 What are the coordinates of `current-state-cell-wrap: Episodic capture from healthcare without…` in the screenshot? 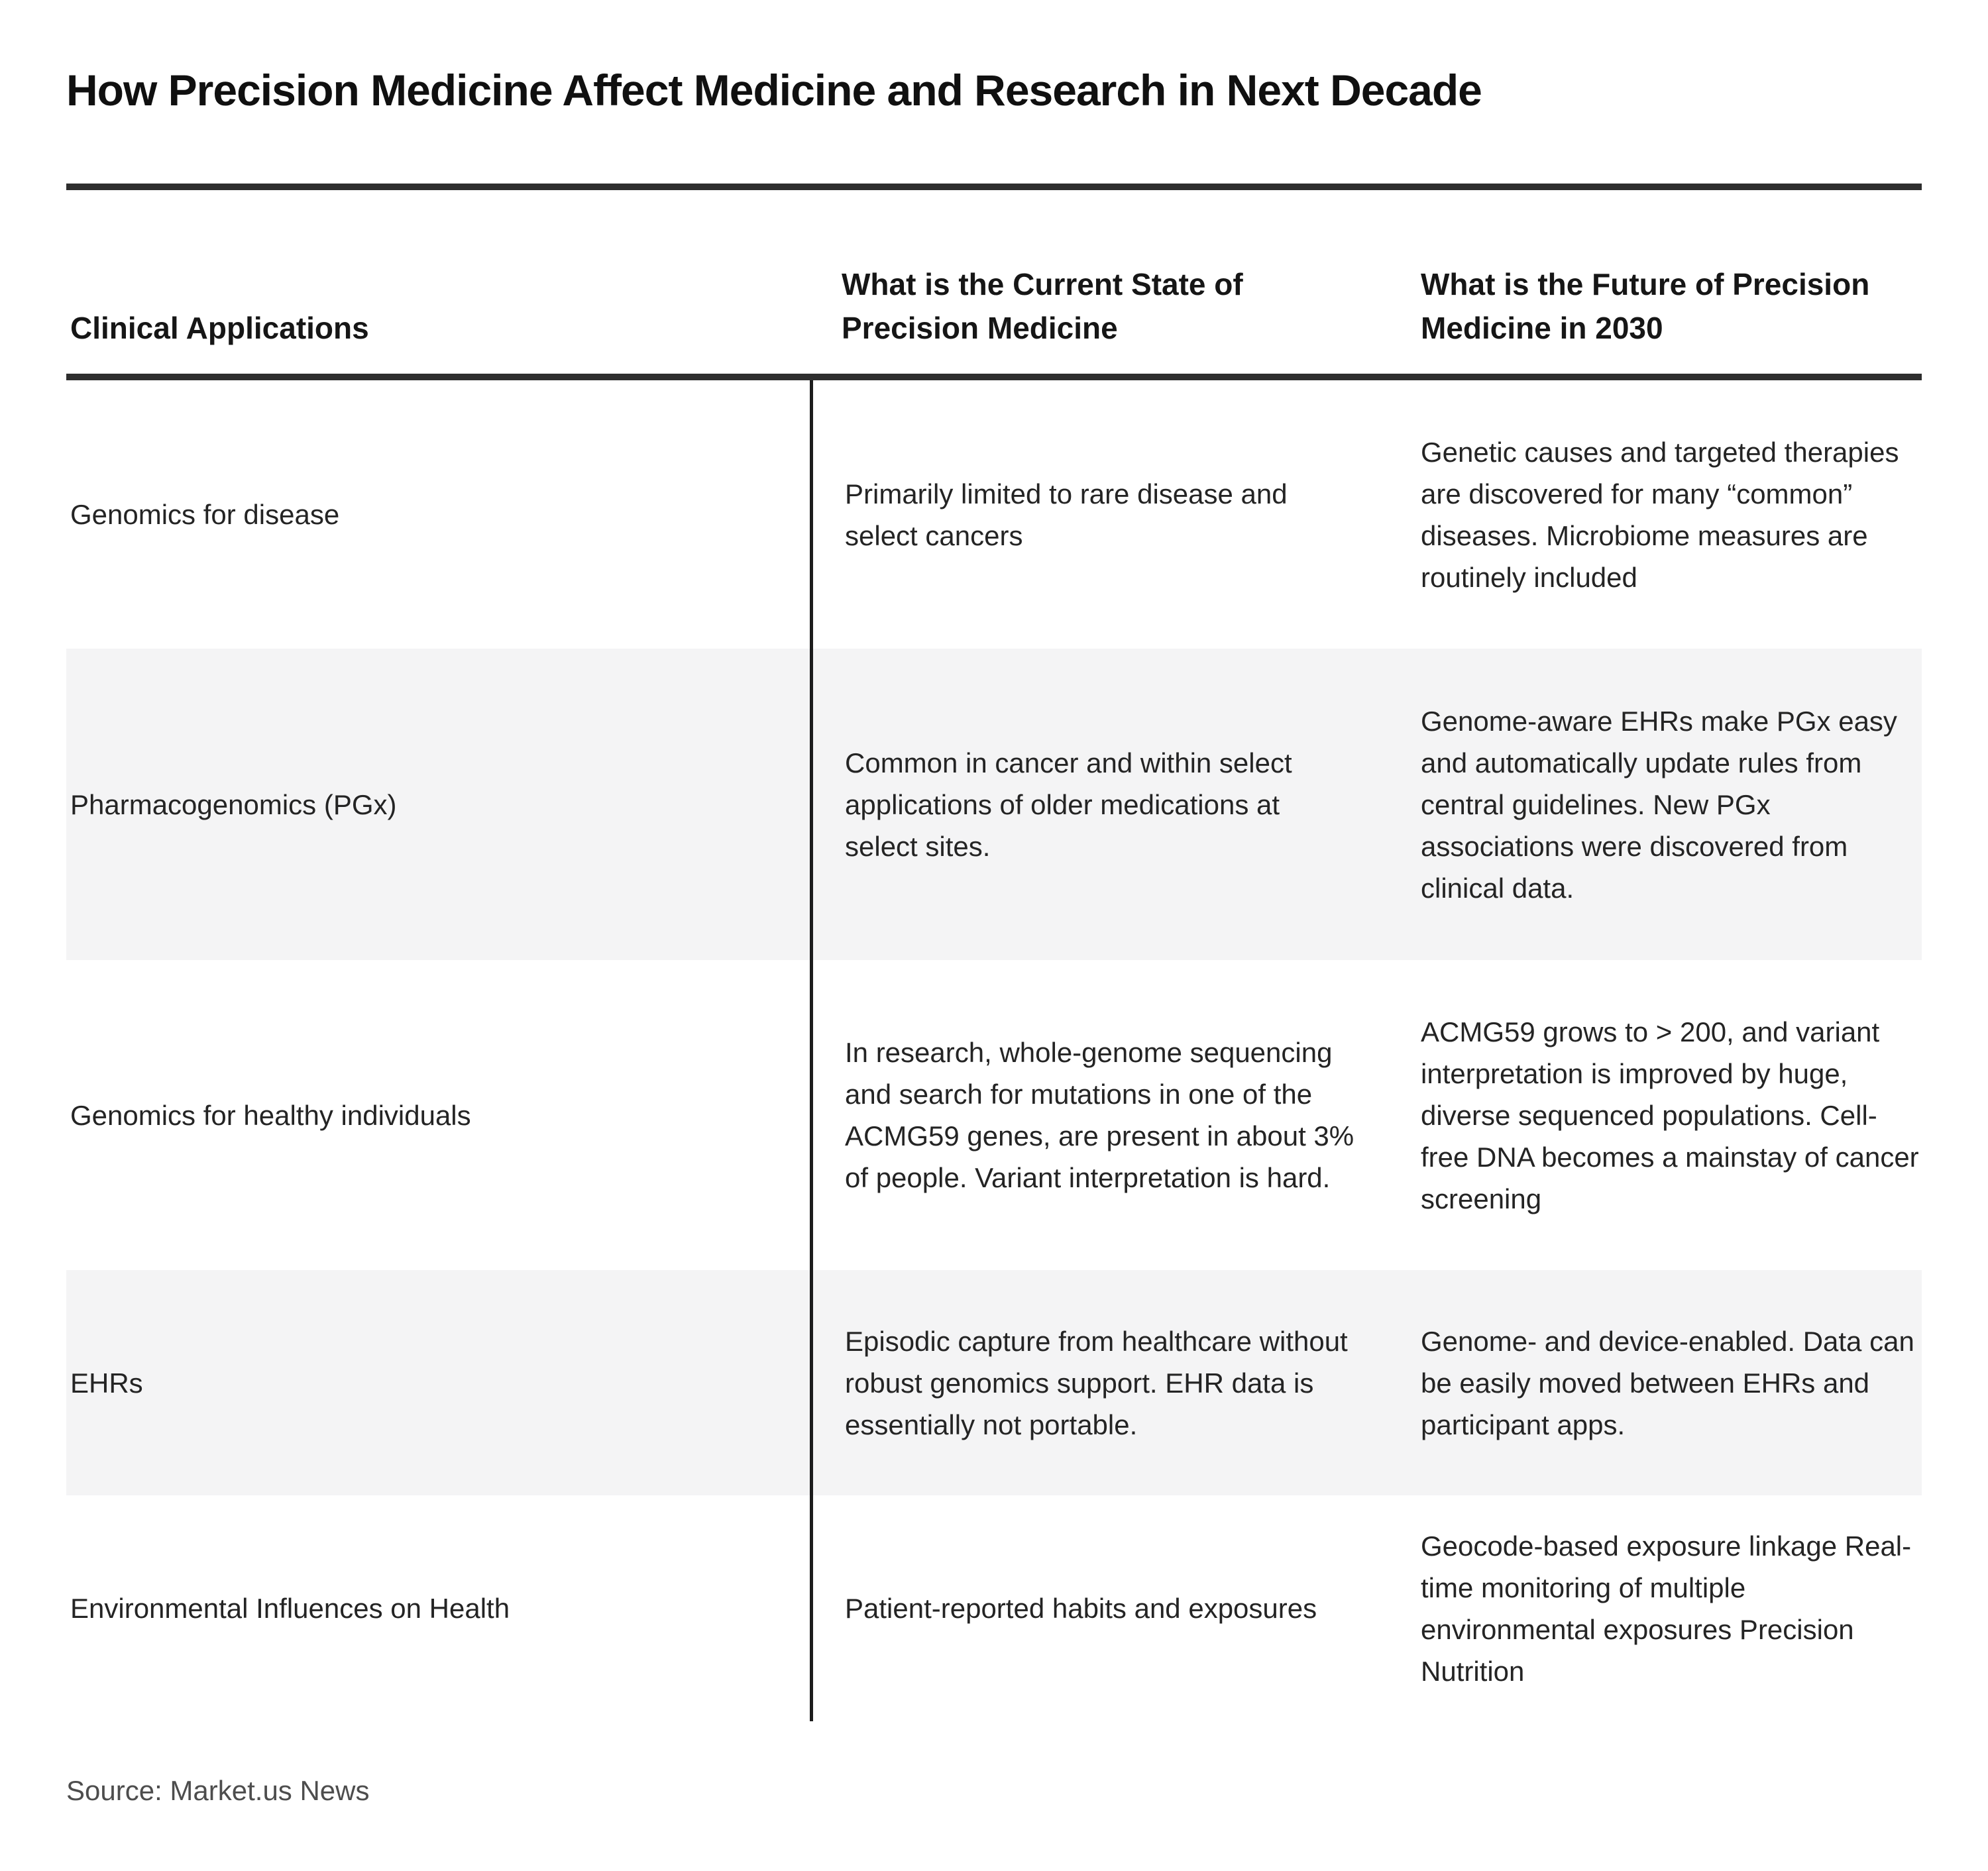 It's located at (1107, 1383).